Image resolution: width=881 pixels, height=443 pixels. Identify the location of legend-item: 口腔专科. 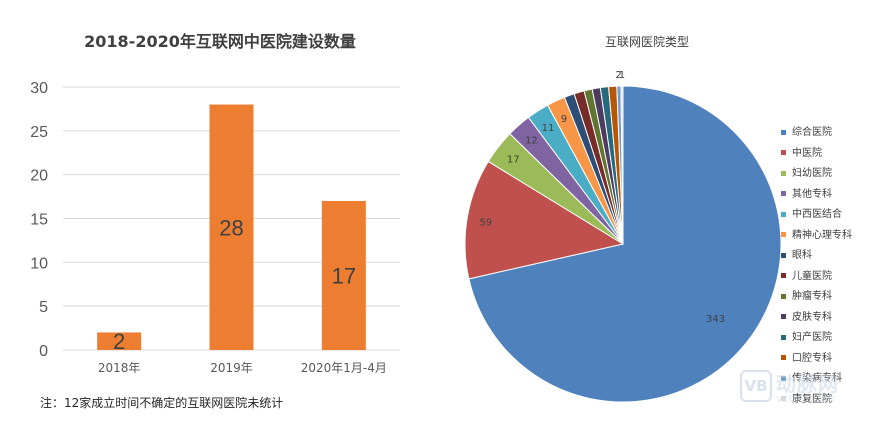
(806, 359).